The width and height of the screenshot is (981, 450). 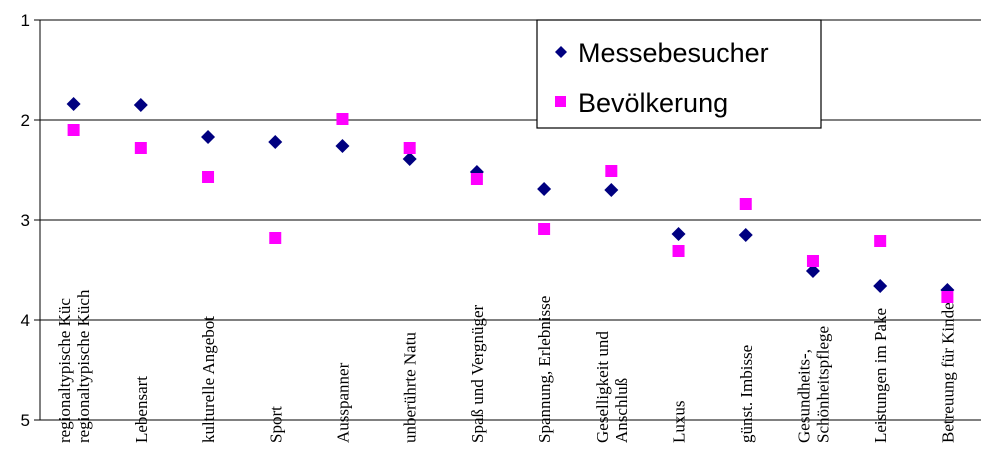 I want to click on legend-box, so click(x=679, y=74).